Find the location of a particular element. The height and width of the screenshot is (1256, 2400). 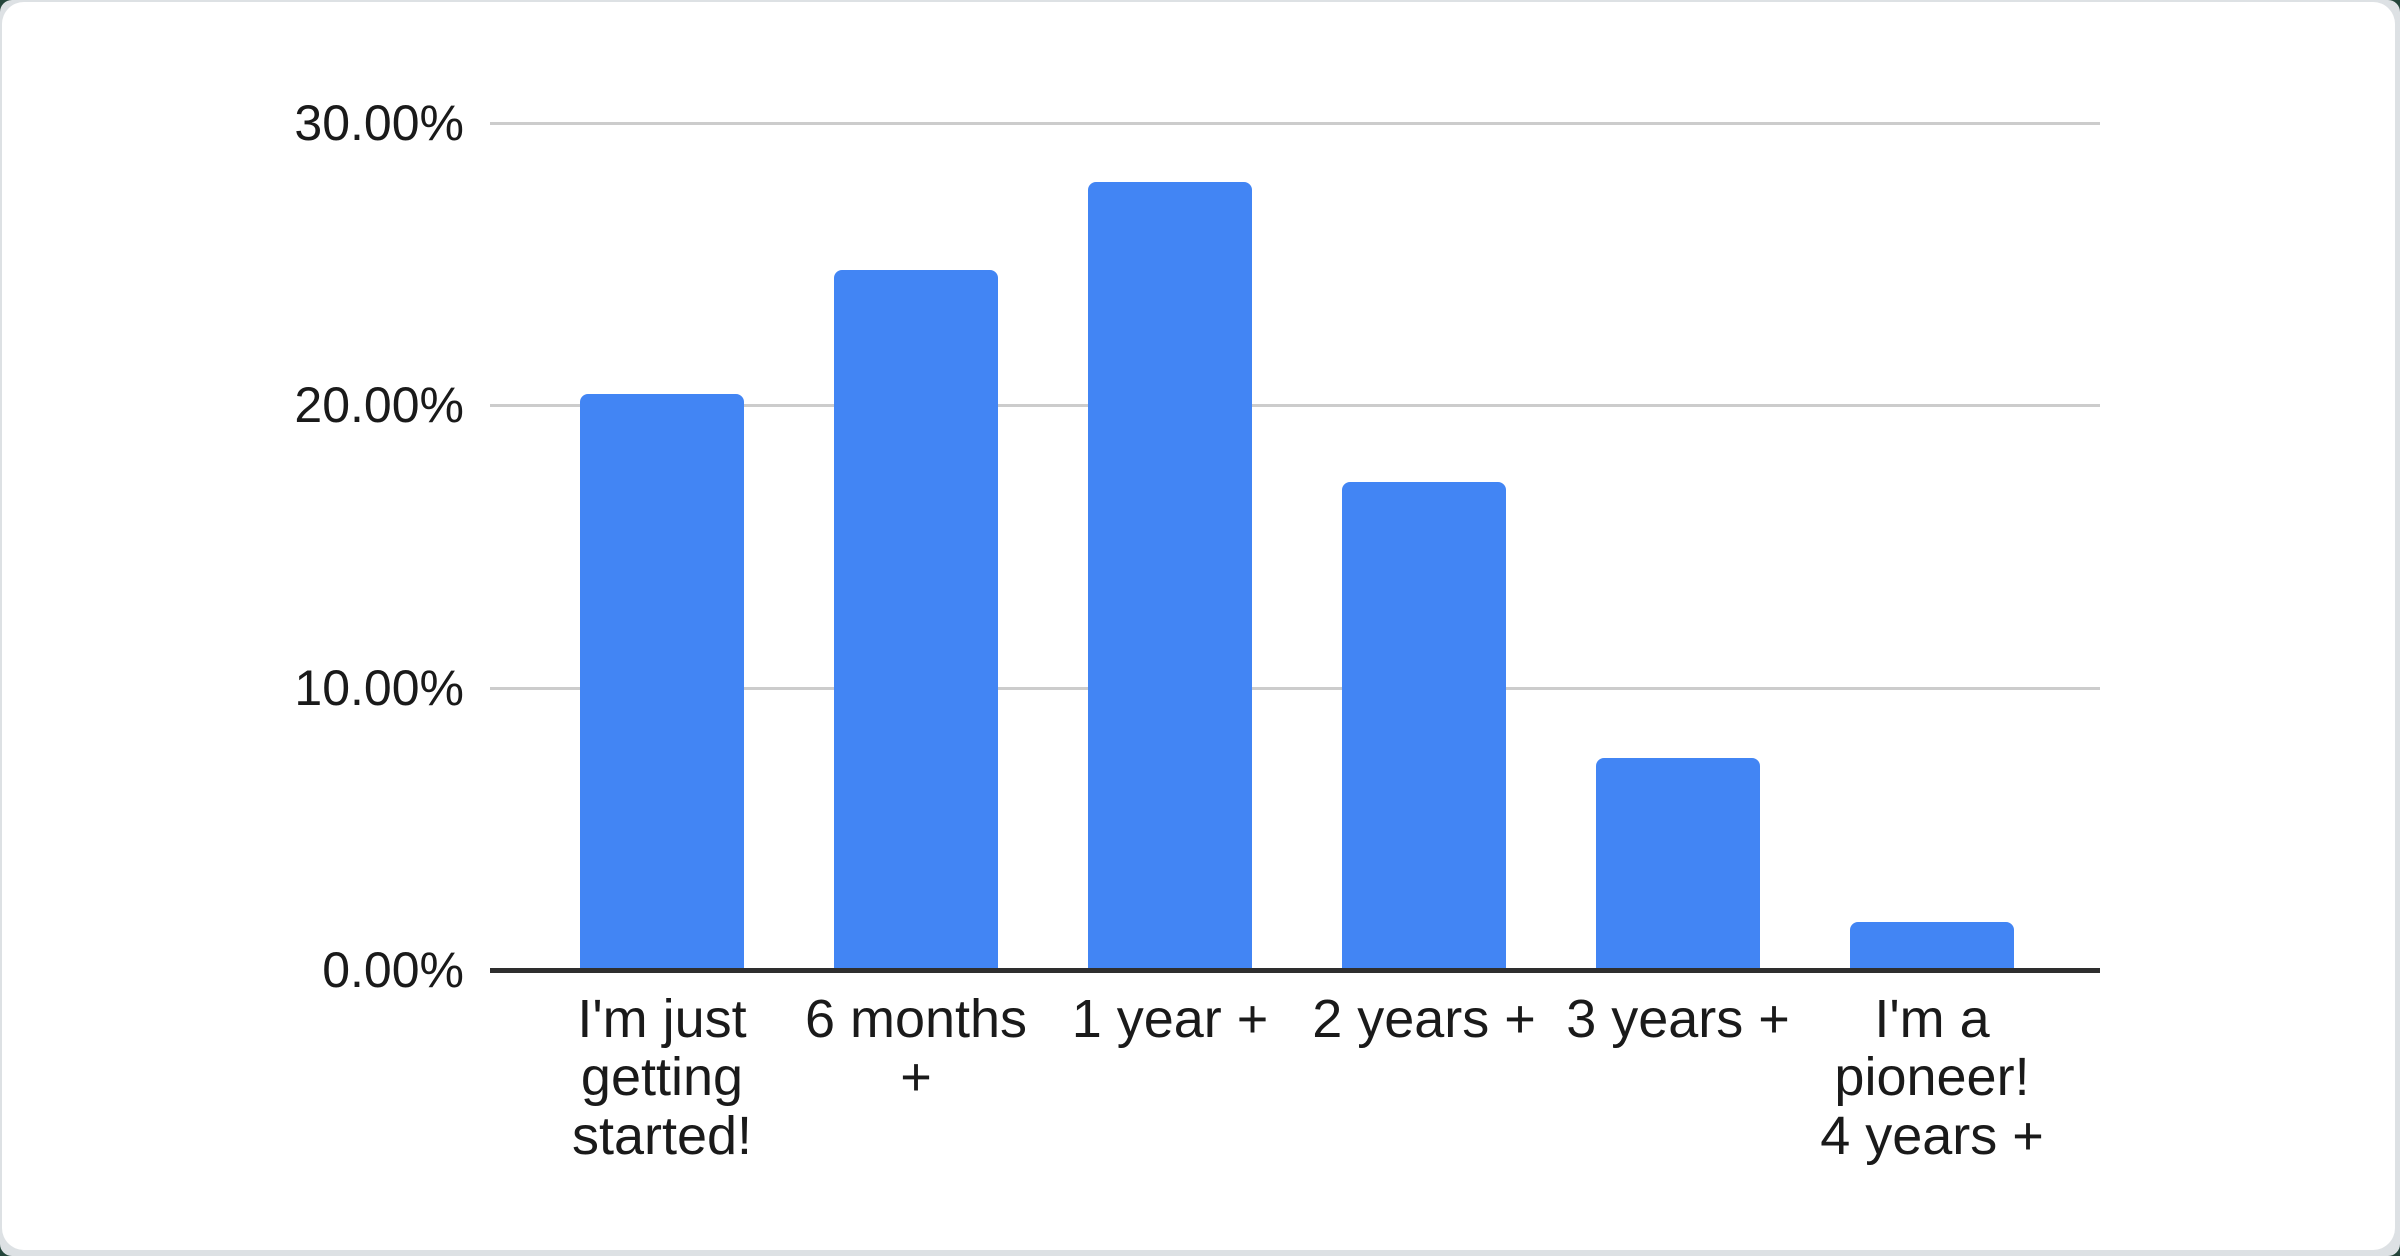

y-tick-label: 10.00% is located at coordinates (379, 687).